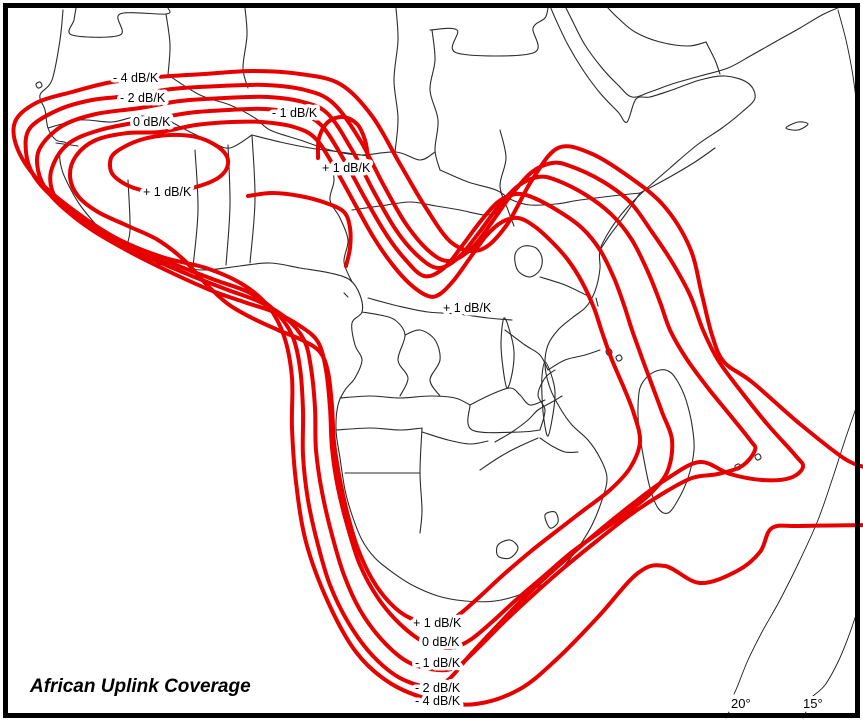  I want to click on border-border-mali-niger, so click(245, 48).